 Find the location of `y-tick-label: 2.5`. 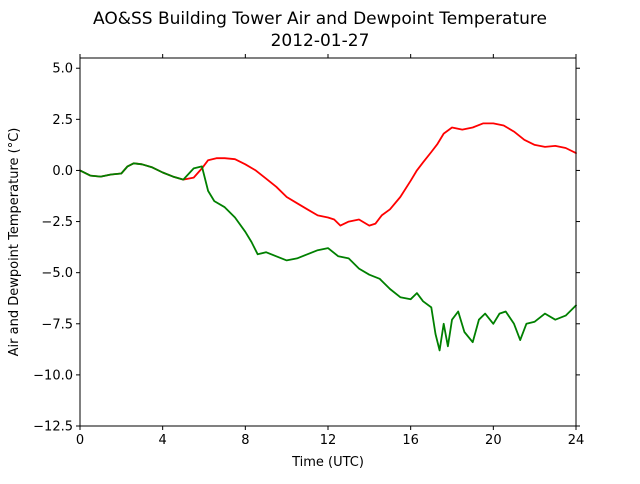

y-tick-label: 2.5 is located at coordinates (62, 120).